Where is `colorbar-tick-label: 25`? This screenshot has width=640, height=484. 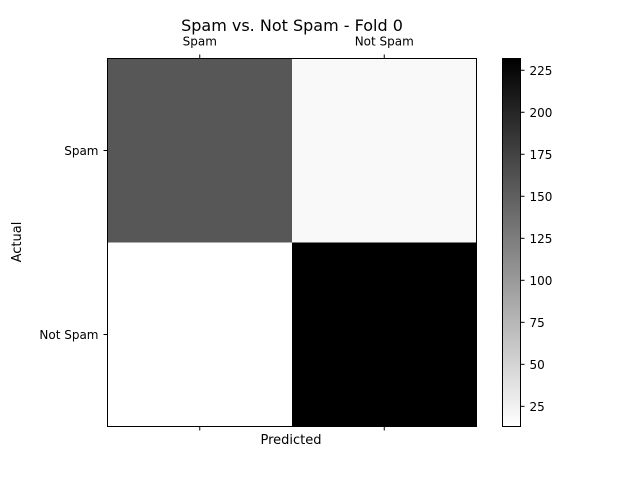
colorbar-tick-label: 25 is located at coordinates (537, 407).